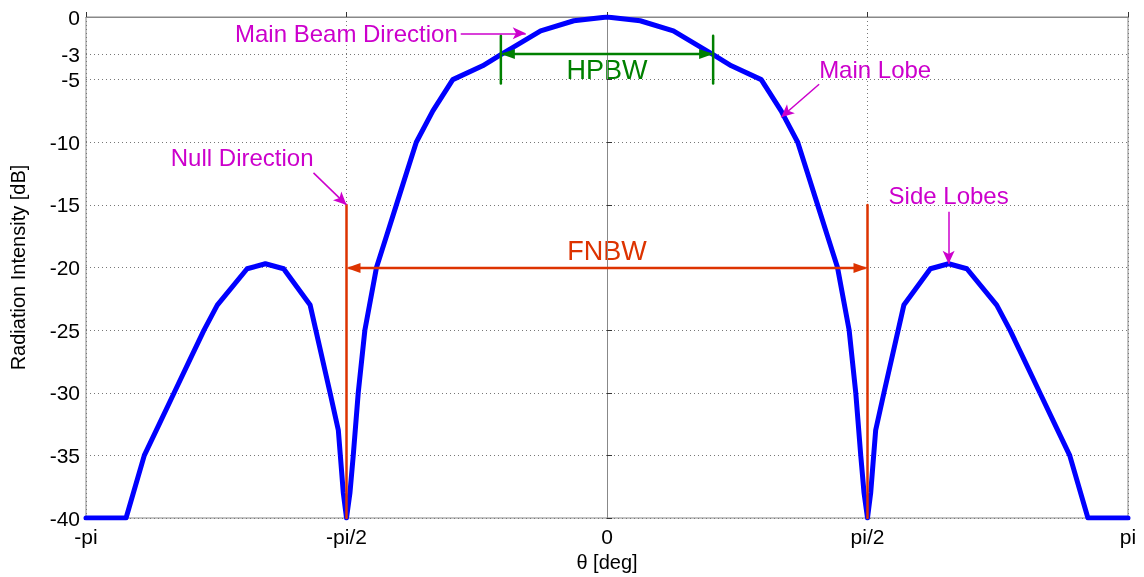  I want to click on y-tick-label: -5, so click(70, 80).